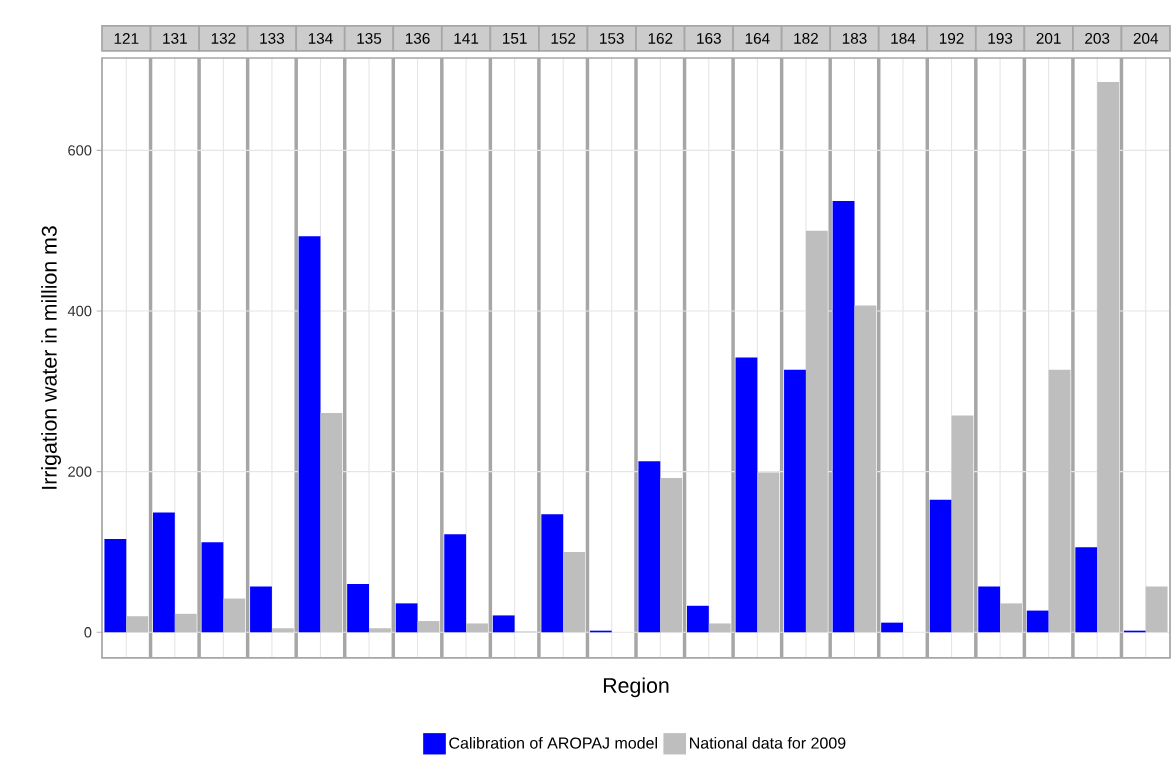 This screenshot has height=759, width=1174. Describe the element at coordinates (660, 38) in the screenshot. I see `x-tick-label: 162` at that location.